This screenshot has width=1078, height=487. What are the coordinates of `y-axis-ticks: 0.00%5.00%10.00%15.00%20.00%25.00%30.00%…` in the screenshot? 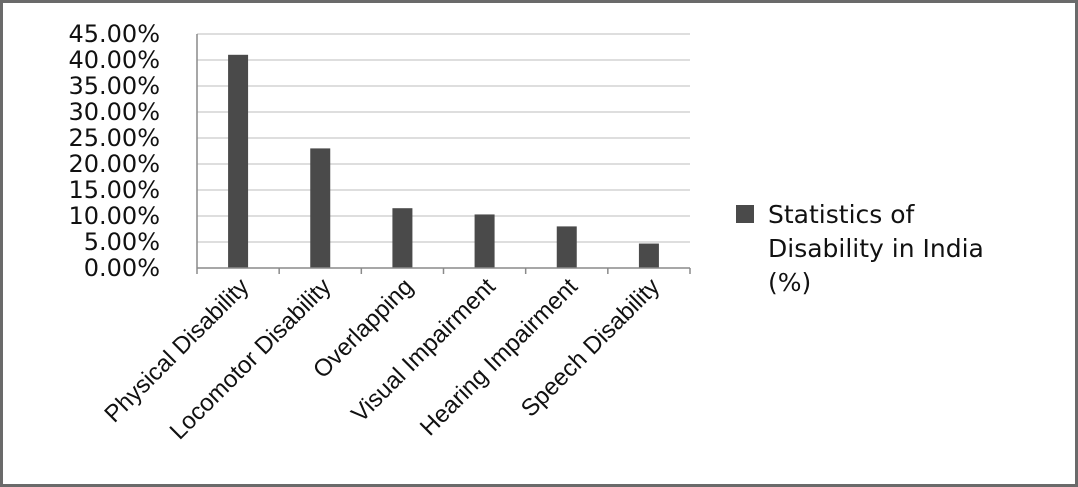 It's located at (114, 151).